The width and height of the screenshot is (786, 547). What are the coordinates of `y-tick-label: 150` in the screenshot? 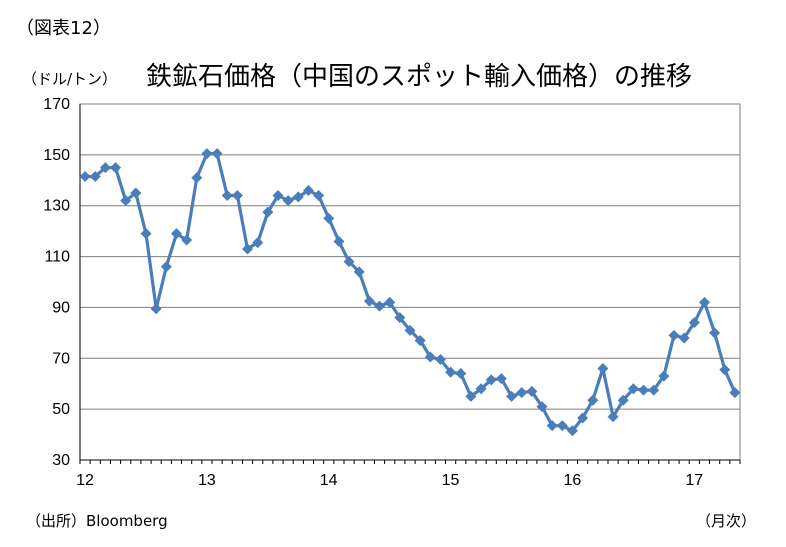 It's located at (56, 155).